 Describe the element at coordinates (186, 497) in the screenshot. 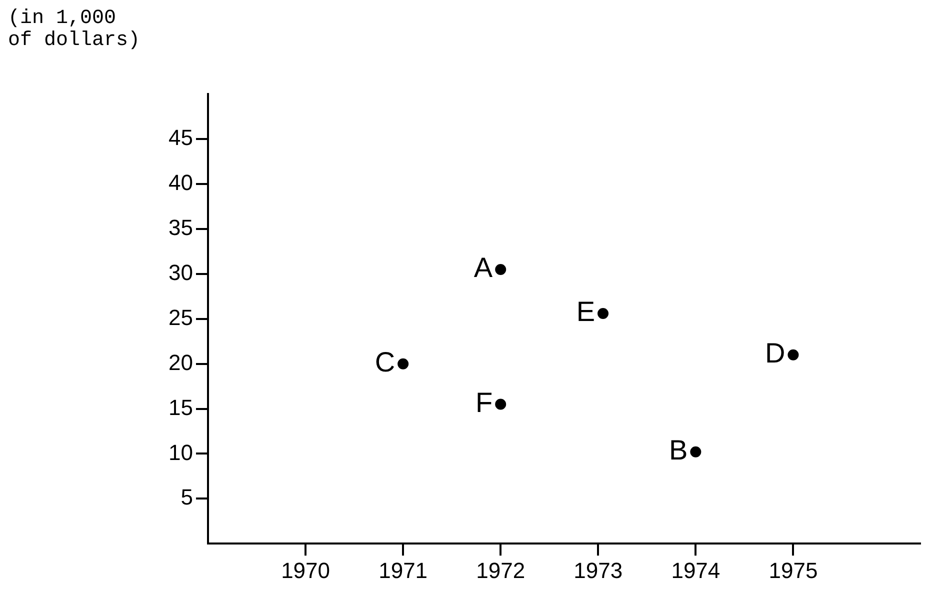

I see `y-tick-label: 5` at that location.